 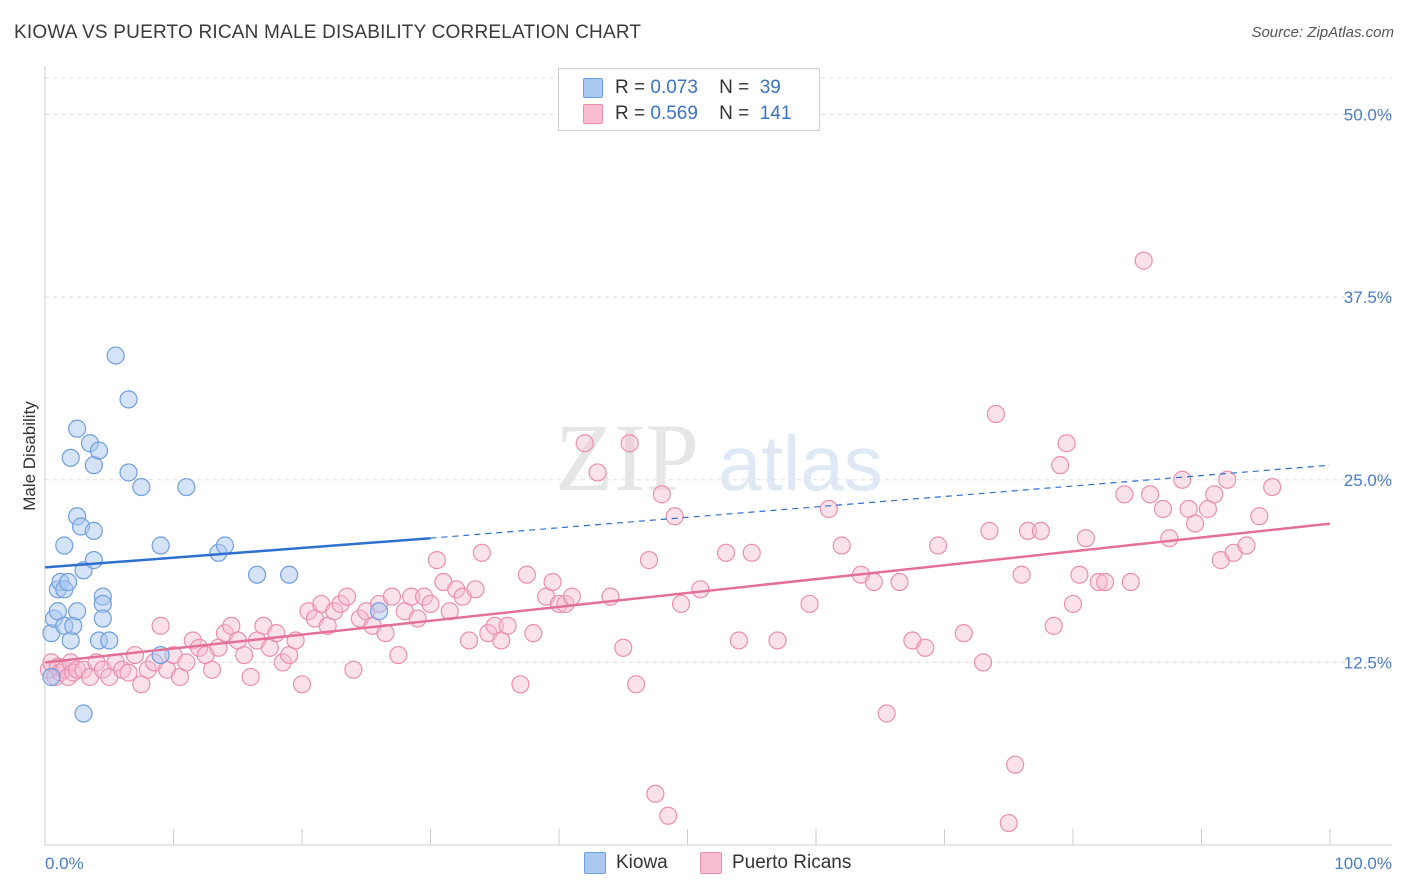 What do you see at coordinates (1368, 297) in the screenshot?
I see `y-tick-label: 37.5%` at bounding box center [1368, 297].